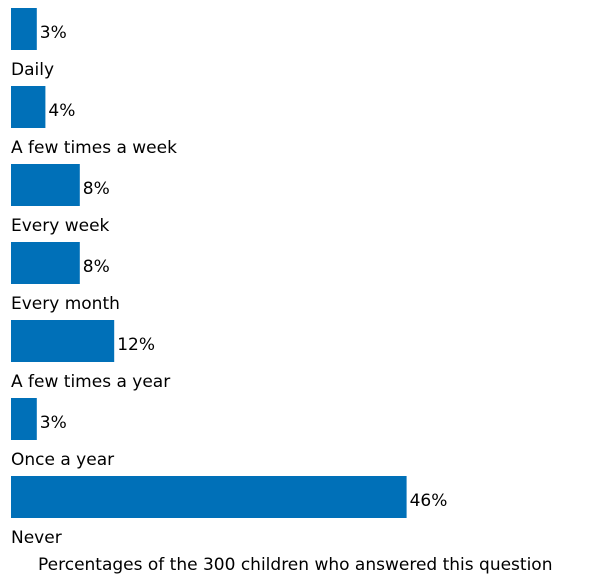 This screenshot has width=595, height=578. What do you see at coordinates (60, 226) in the screenshot?
I see `category-label: Every week` at bounding box center [60, 226].